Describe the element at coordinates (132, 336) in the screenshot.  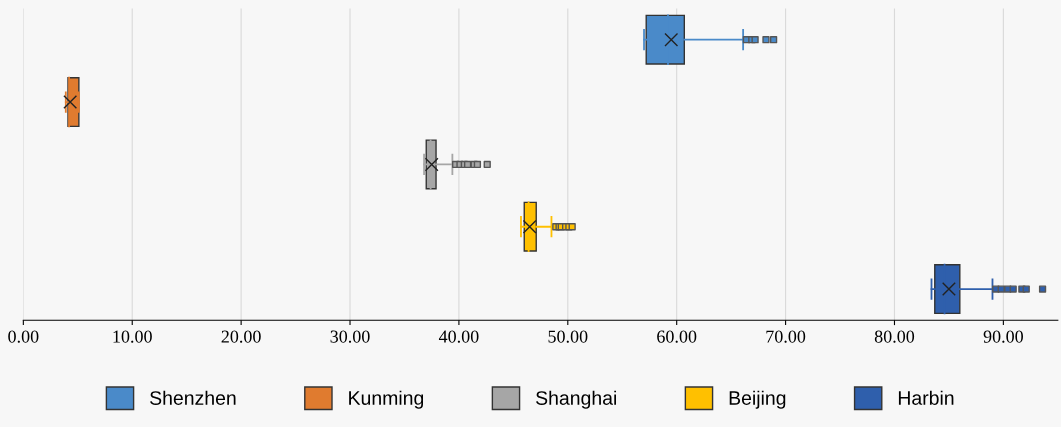
I see `x-tick-label: 10.00` at that location.